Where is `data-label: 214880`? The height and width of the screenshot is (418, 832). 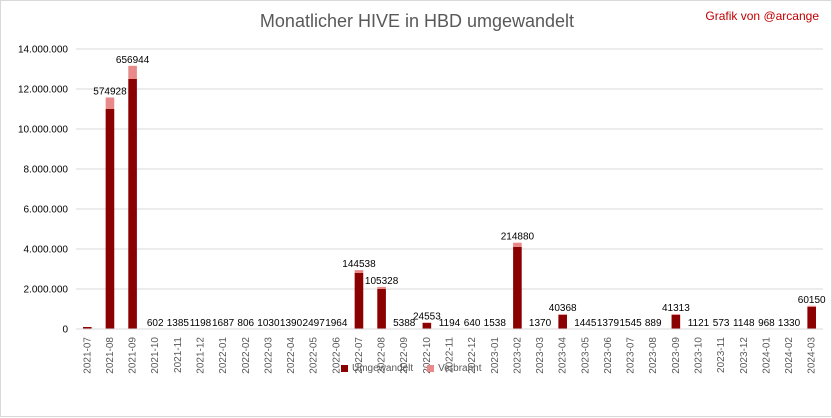
data-label: 214880 is located at coordinates (518, 237).